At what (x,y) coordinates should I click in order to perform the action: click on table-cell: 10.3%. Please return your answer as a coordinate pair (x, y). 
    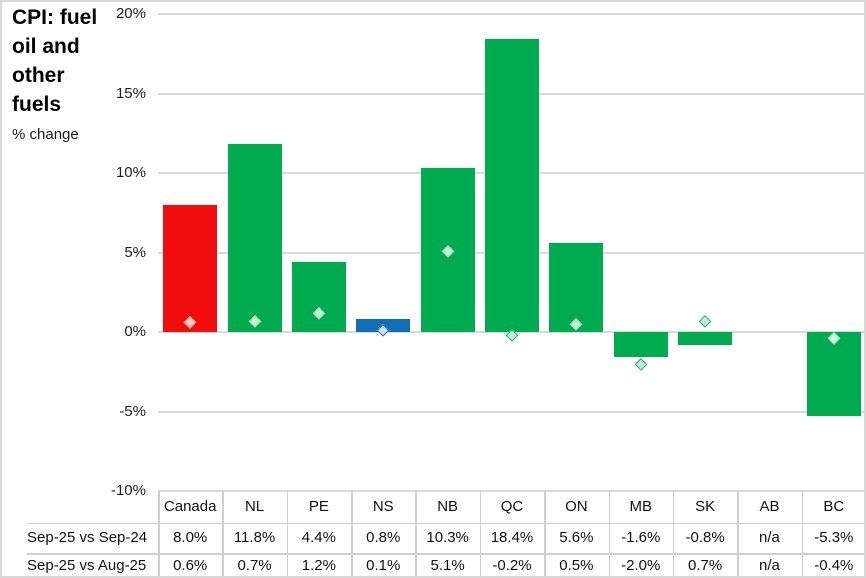
    Looking at the image, I should click on (447, 537).